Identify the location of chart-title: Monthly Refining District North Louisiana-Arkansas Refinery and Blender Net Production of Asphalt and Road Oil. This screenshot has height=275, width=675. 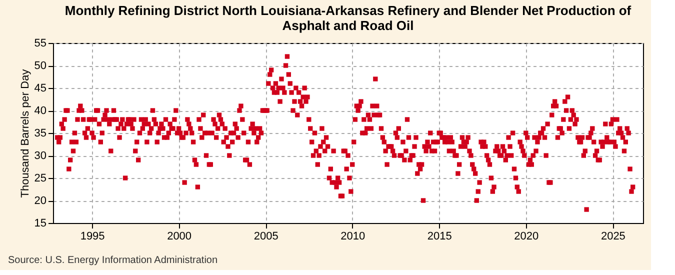
(348, 18).